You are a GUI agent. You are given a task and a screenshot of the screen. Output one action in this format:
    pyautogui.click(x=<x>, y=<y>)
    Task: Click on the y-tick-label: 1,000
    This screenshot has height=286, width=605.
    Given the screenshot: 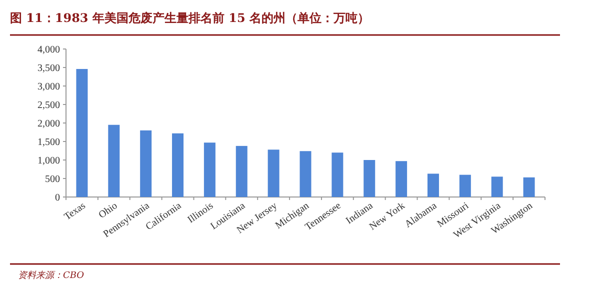 What is the action you would take?
    pyautogui.click(x=49, y=161)
    